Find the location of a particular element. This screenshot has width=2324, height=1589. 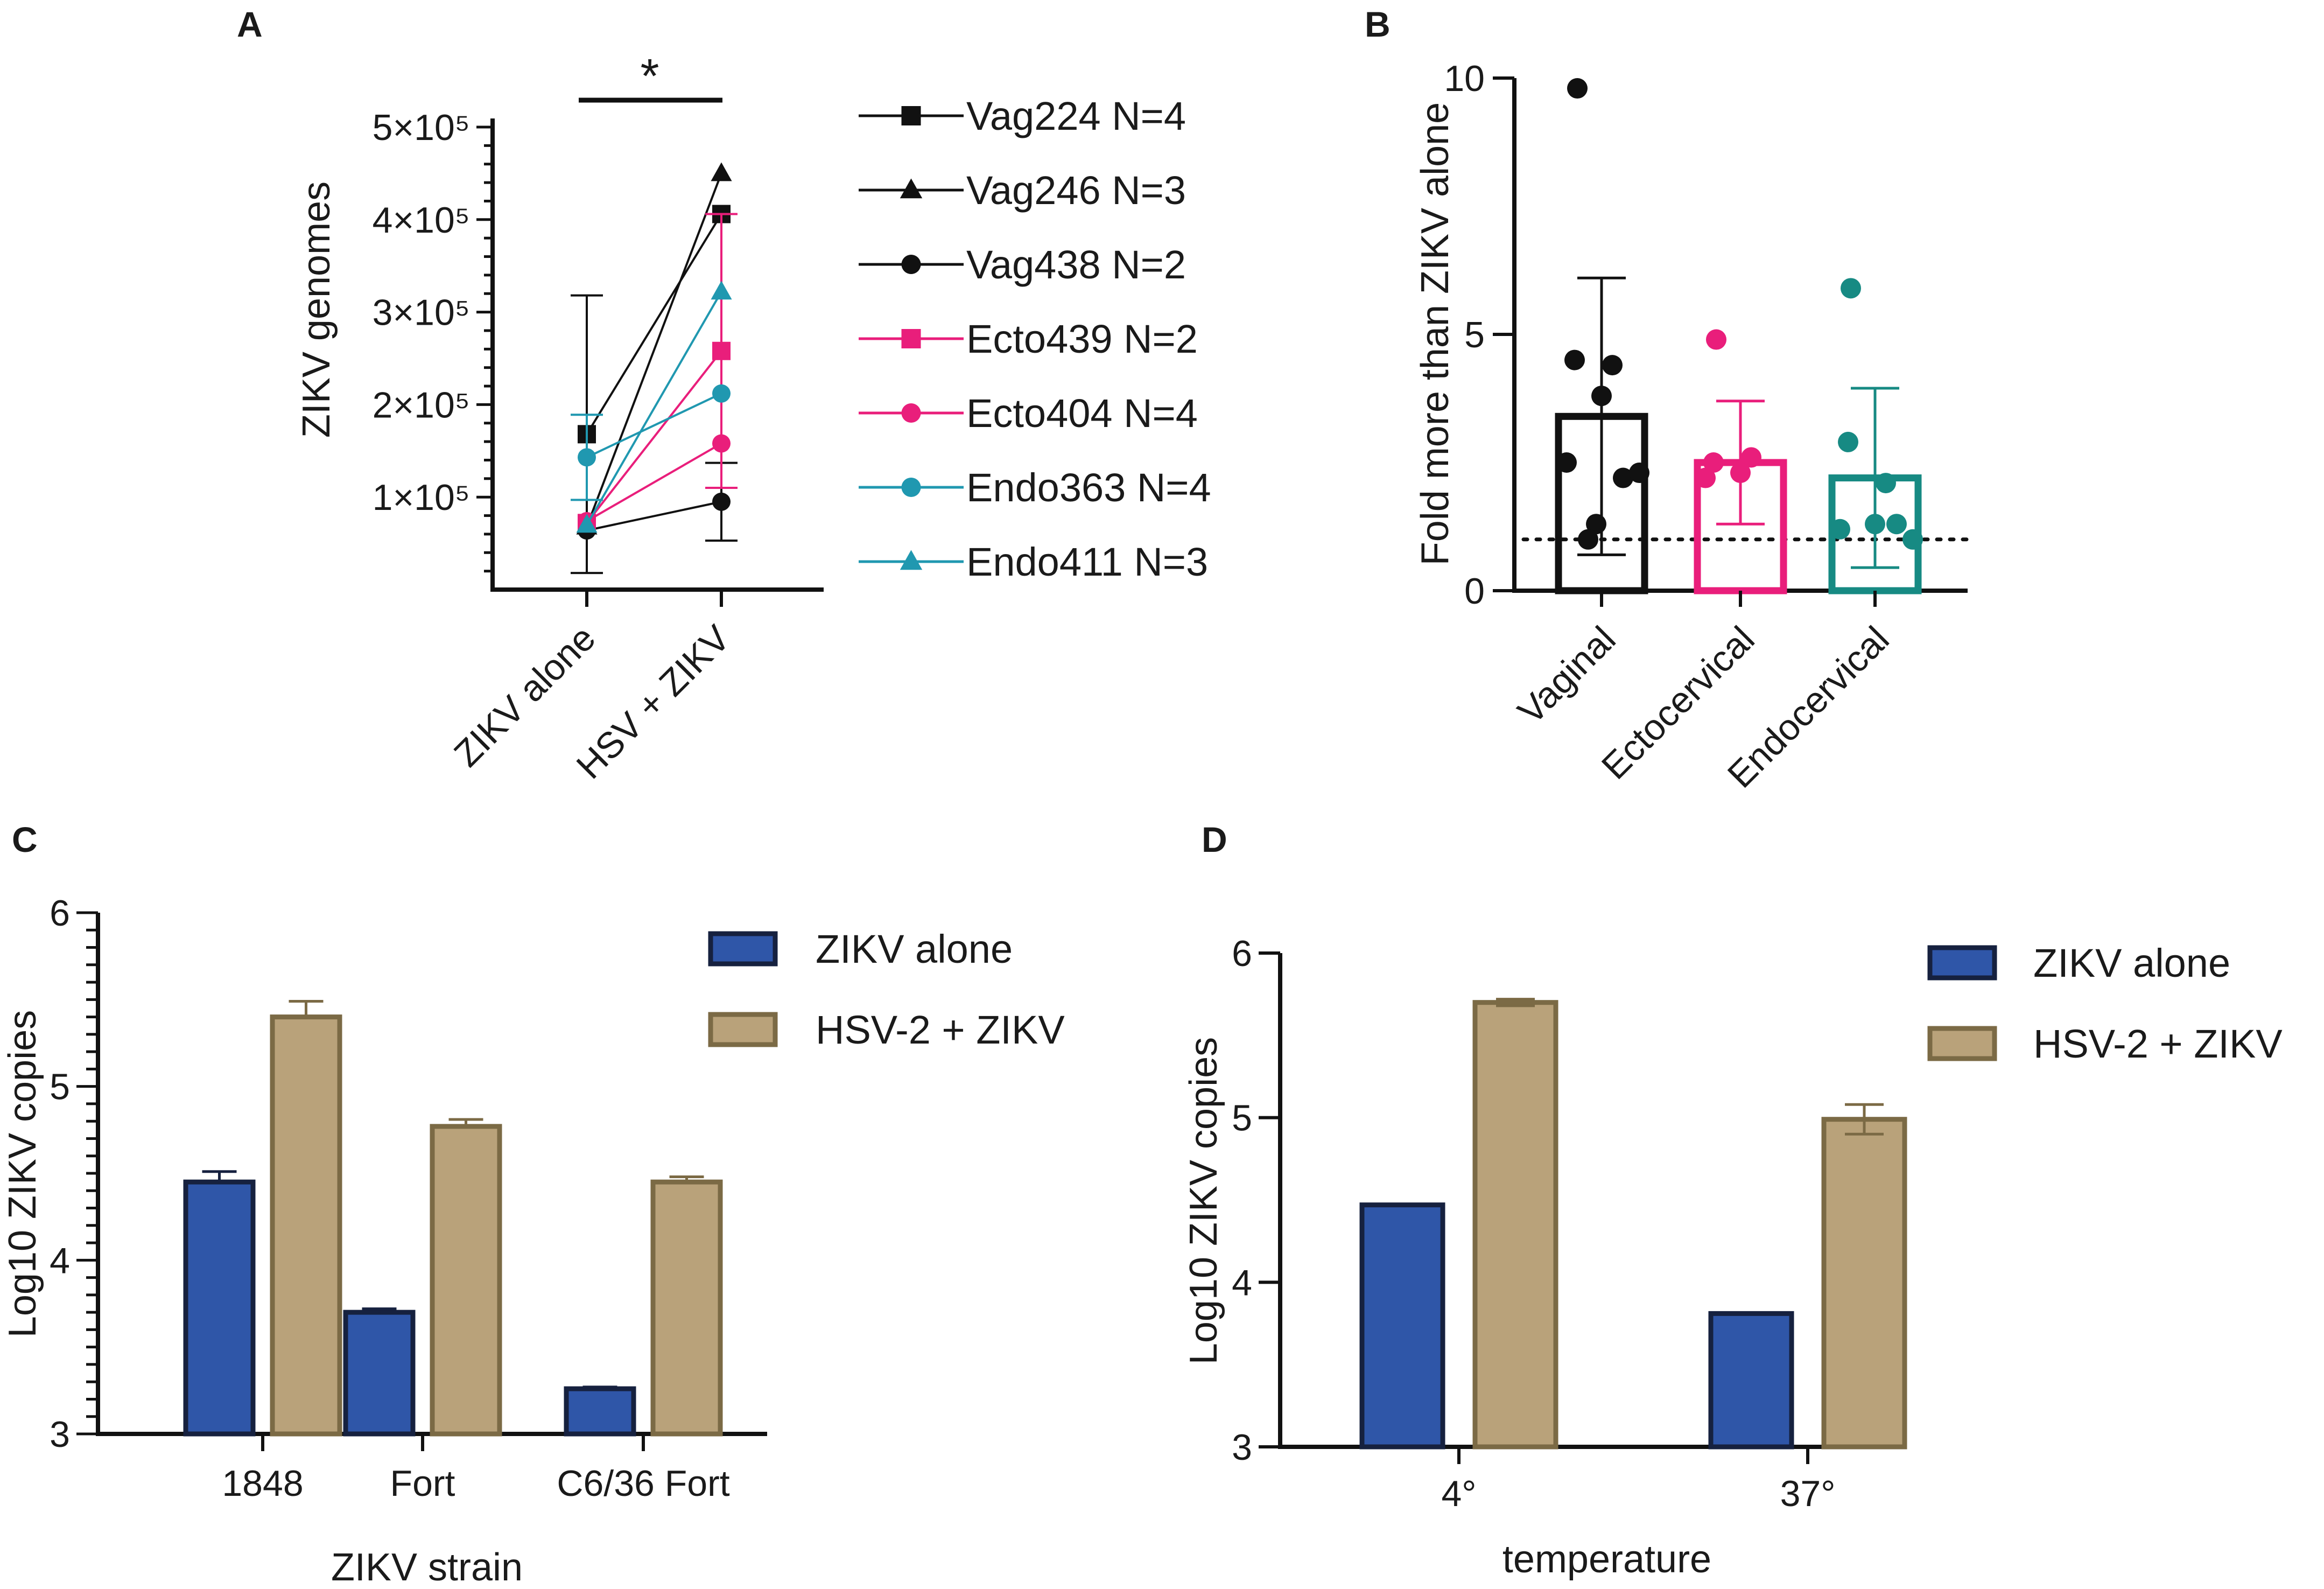

panel-letter-d: D is located at coordinates (1214, 839).